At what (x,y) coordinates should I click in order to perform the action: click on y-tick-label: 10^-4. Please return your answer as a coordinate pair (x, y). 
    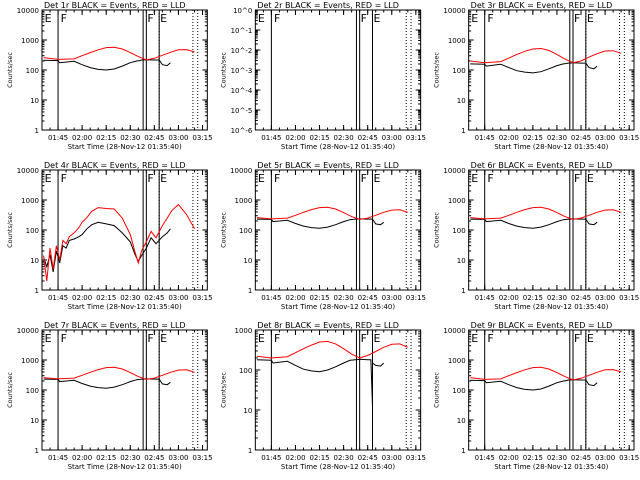
    Looking at the image, I should click on (242, 91).